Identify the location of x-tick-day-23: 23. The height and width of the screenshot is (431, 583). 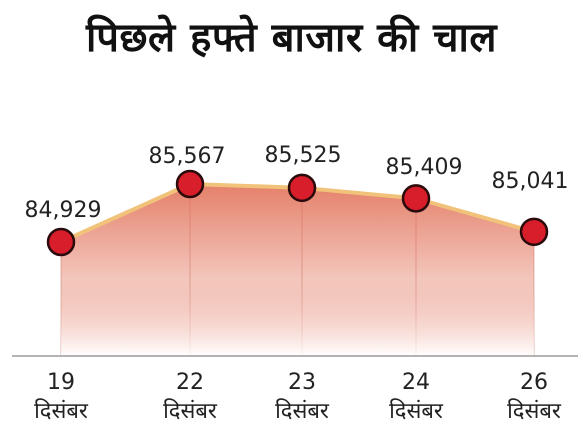
(302, 382).